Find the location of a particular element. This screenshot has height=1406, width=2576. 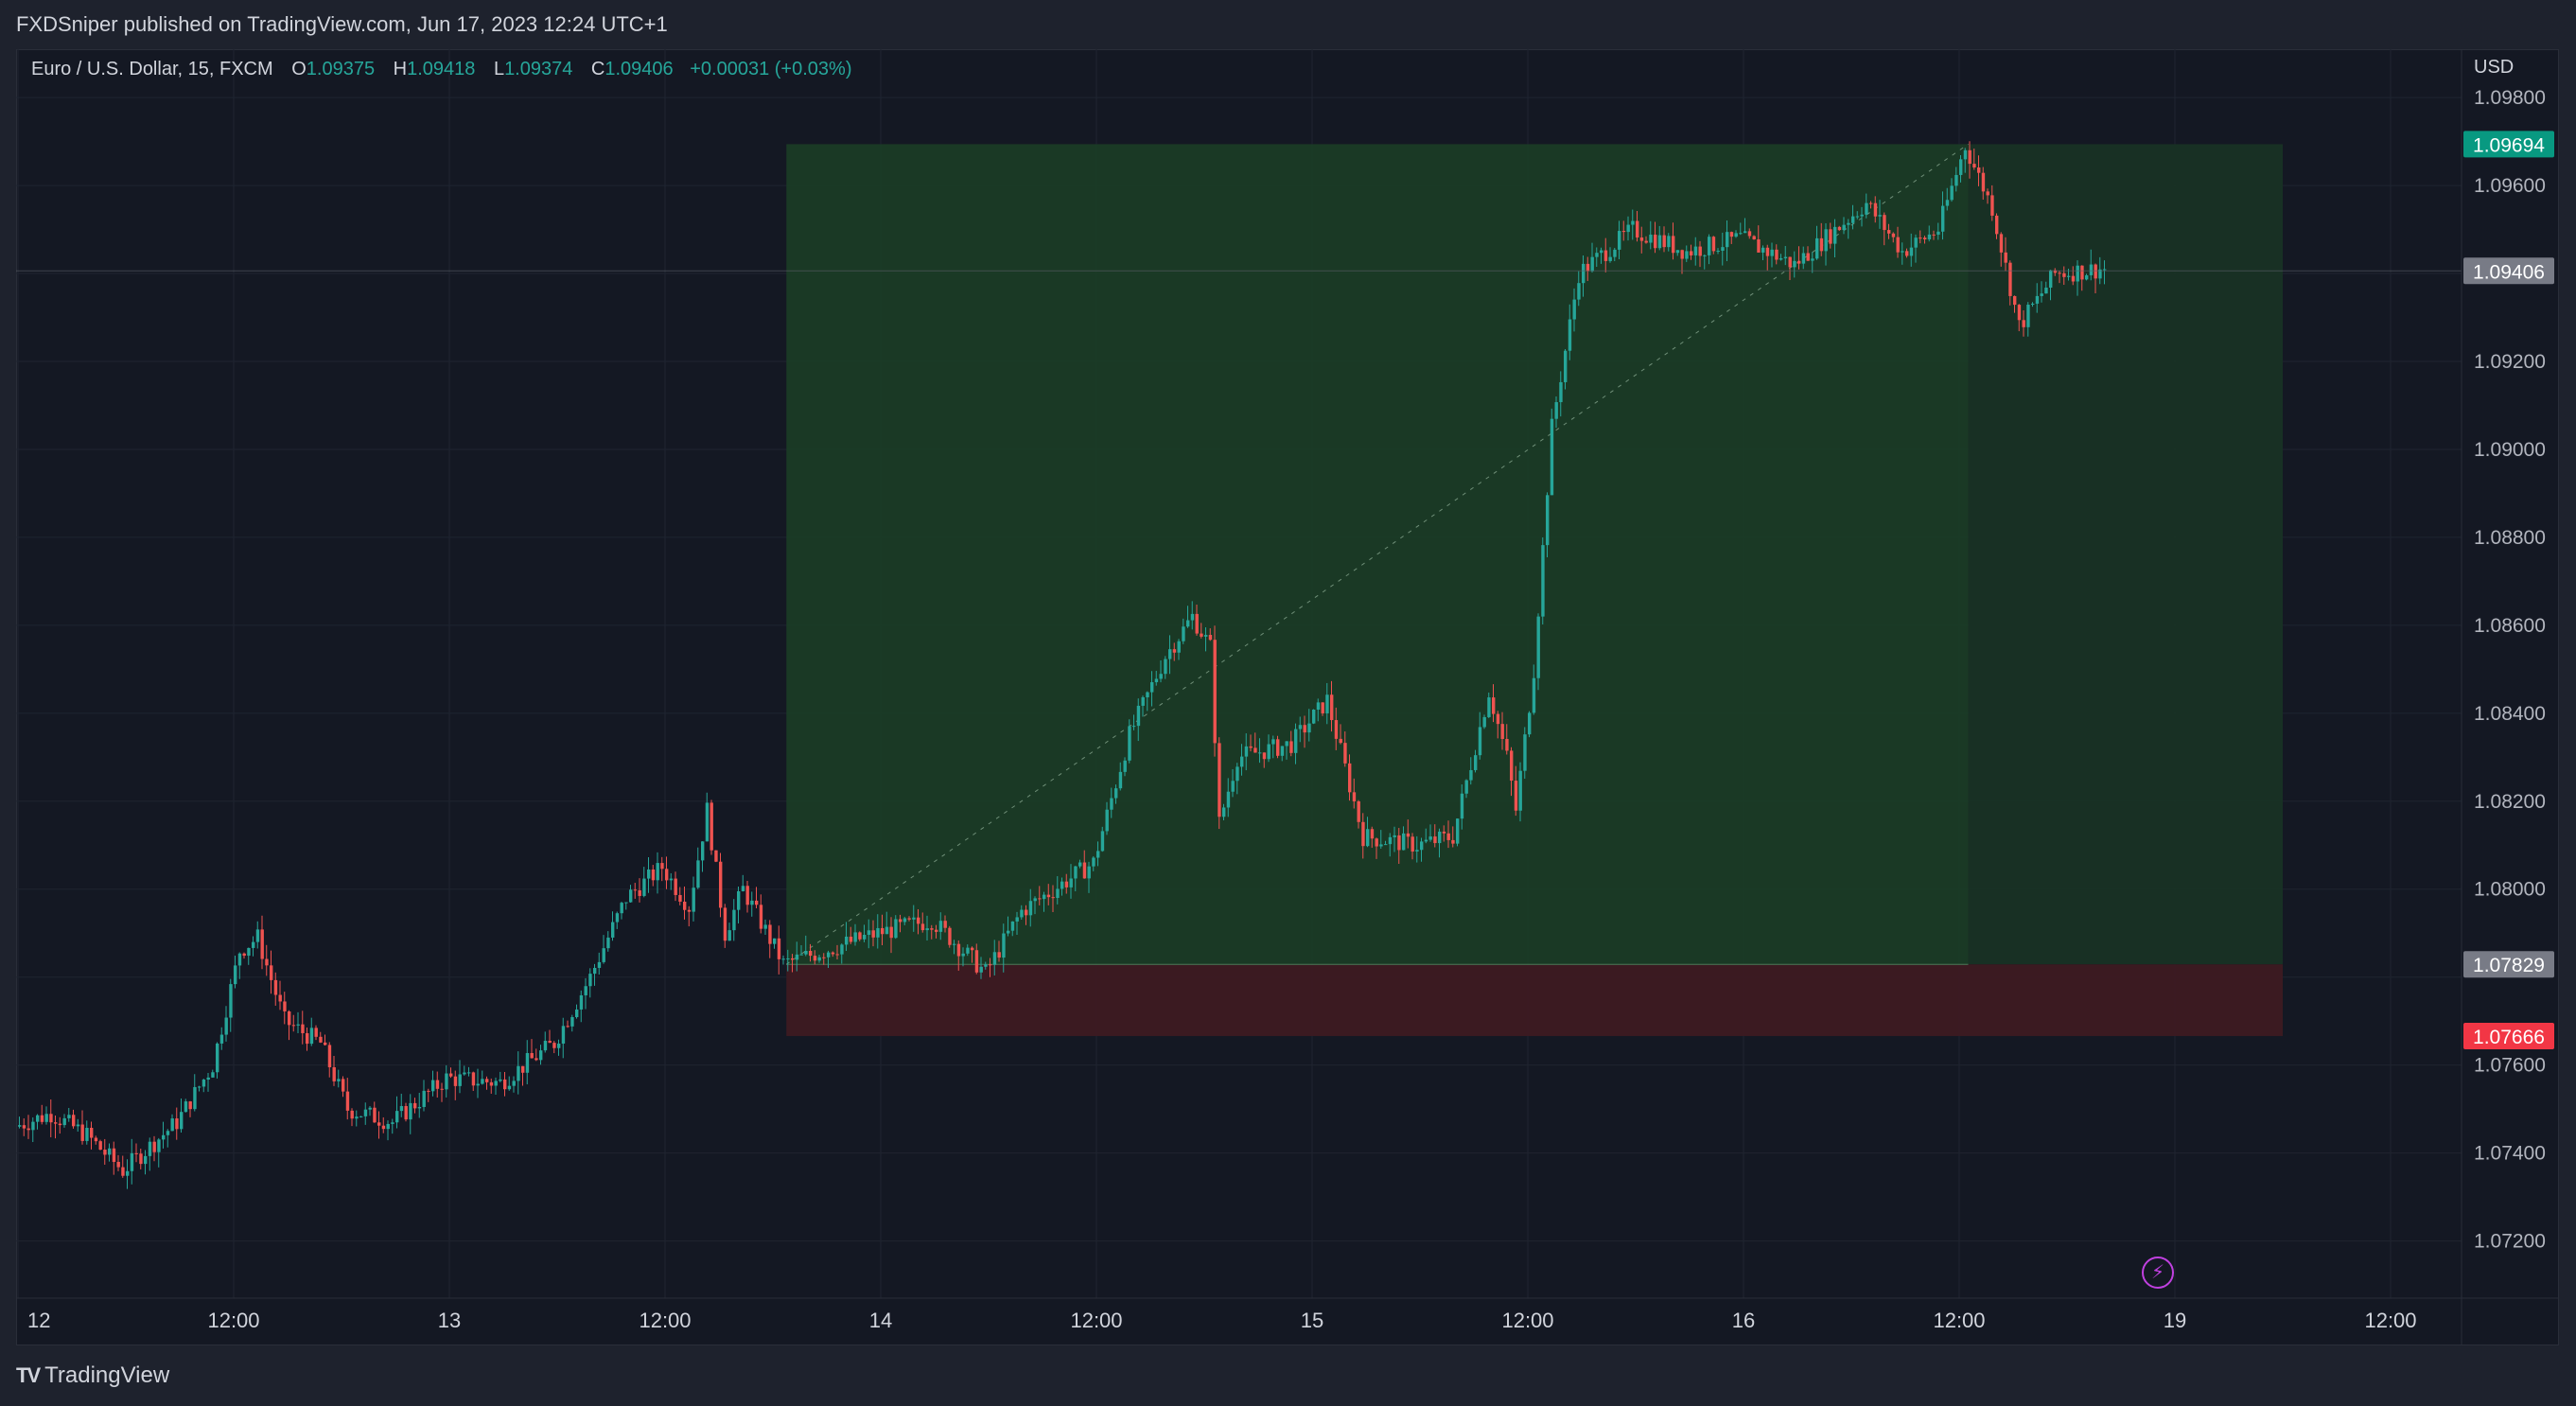

price-tick-label: 1.08400 is located at coordinates (2510, 714).